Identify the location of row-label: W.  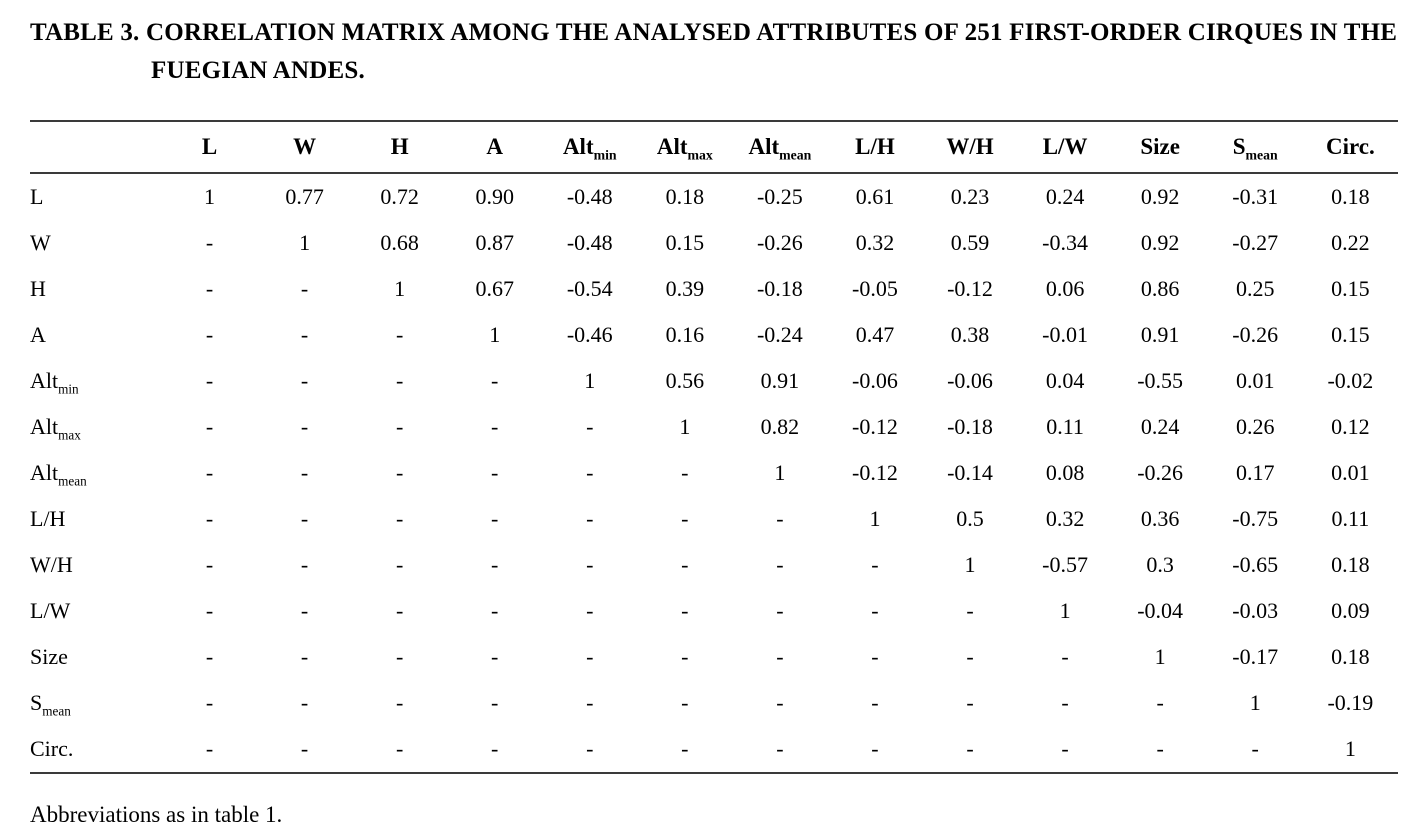
(40, 242).